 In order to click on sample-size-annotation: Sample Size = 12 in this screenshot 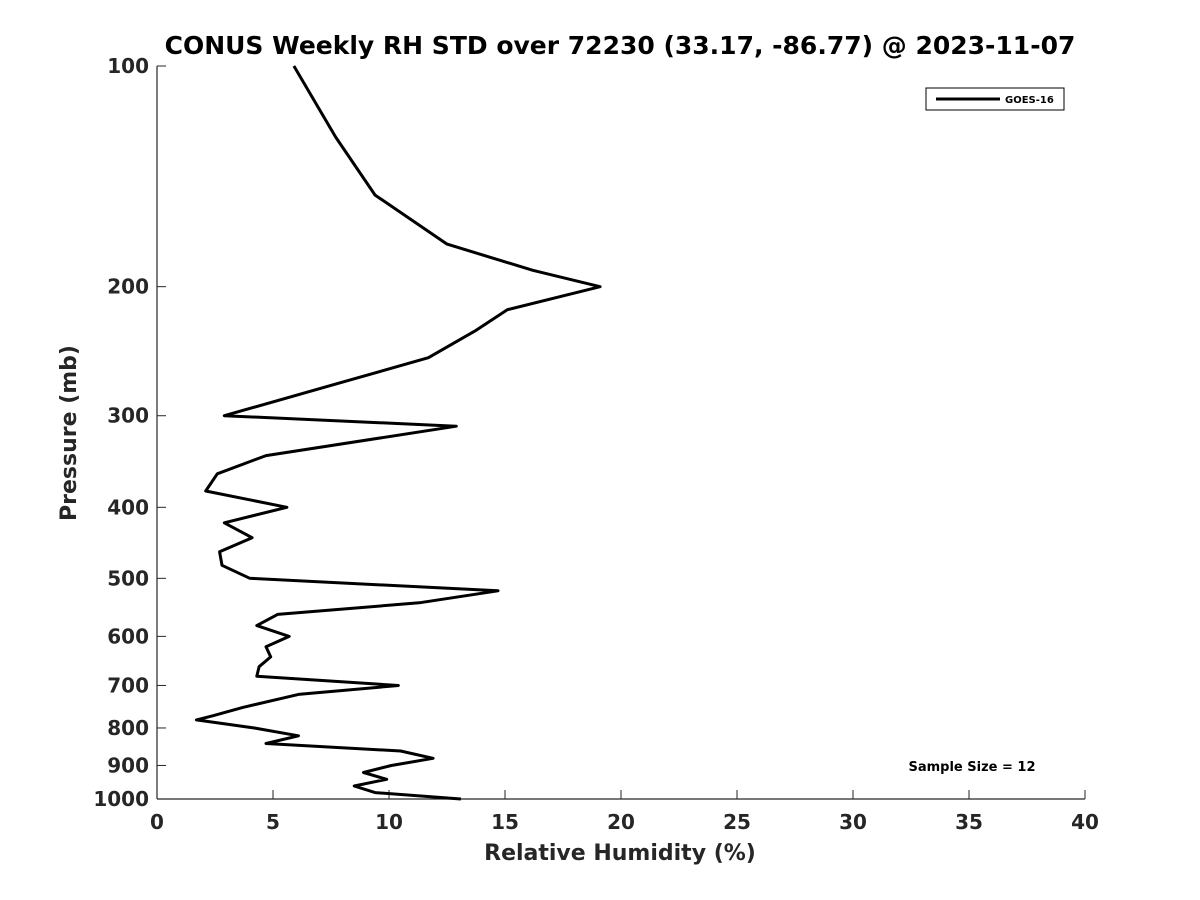, I will do `click(971, 767)`.